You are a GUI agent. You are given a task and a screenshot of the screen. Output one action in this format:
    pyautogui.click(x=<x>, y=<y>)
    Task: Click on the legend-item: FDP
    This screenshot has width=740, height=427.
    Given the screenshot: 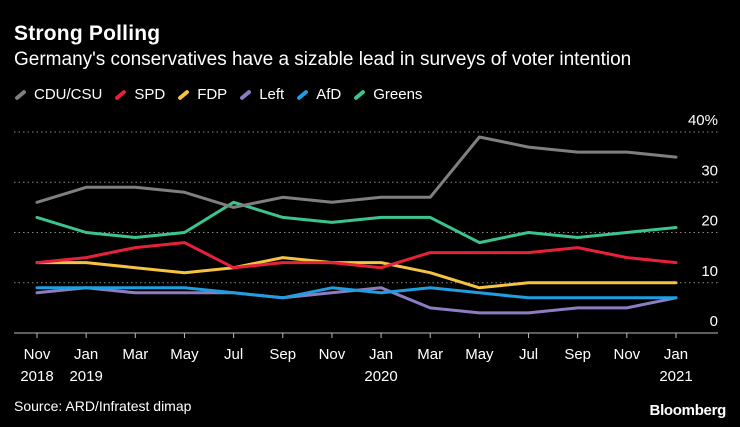 What is the action you would take?
    pyautogui.click(x=202, y=94)
    